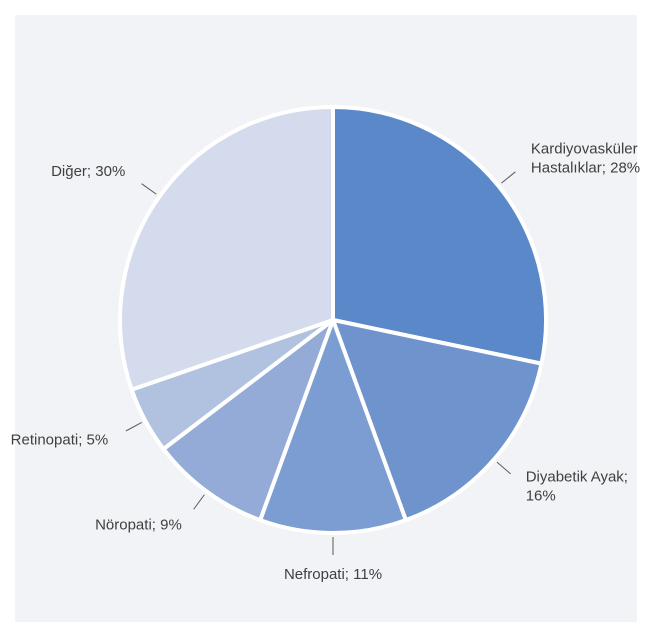 This screenshot has width=652, height=637. What do you see at coordinates (333, 574) in the screenshot?
I see `data-label: Nefropati; 11%` at bounding box center [333, 574].